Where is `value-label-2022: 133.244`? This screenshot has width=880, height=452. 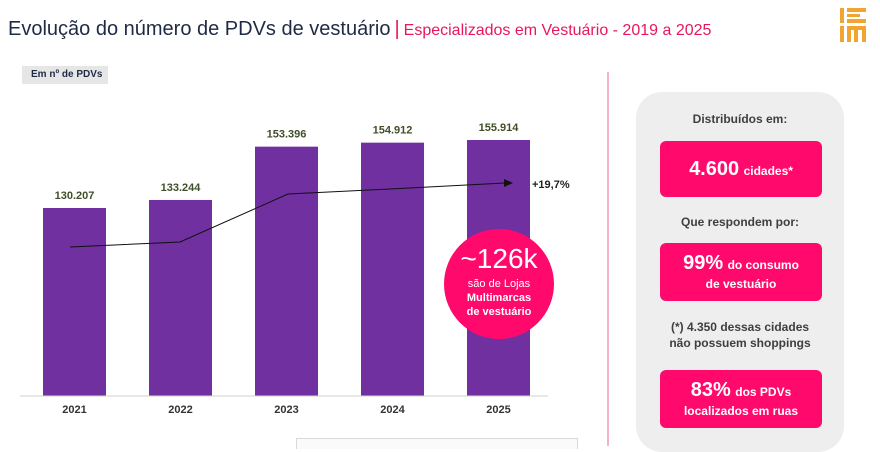
value-label-2022: 133.244 is located at coordinates (181, 188).